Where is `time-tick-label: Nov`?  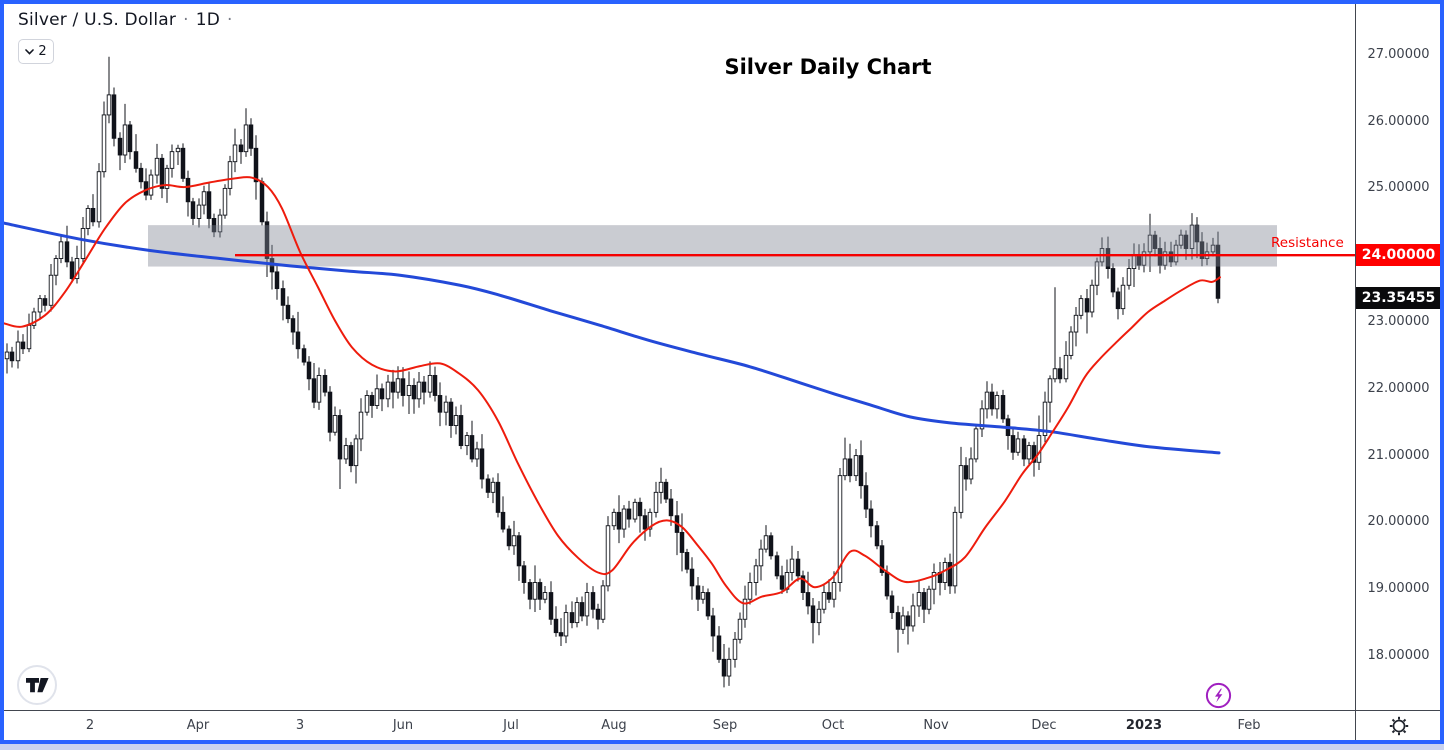 time-tick-label: Nov is located at coordinates (936, 725).